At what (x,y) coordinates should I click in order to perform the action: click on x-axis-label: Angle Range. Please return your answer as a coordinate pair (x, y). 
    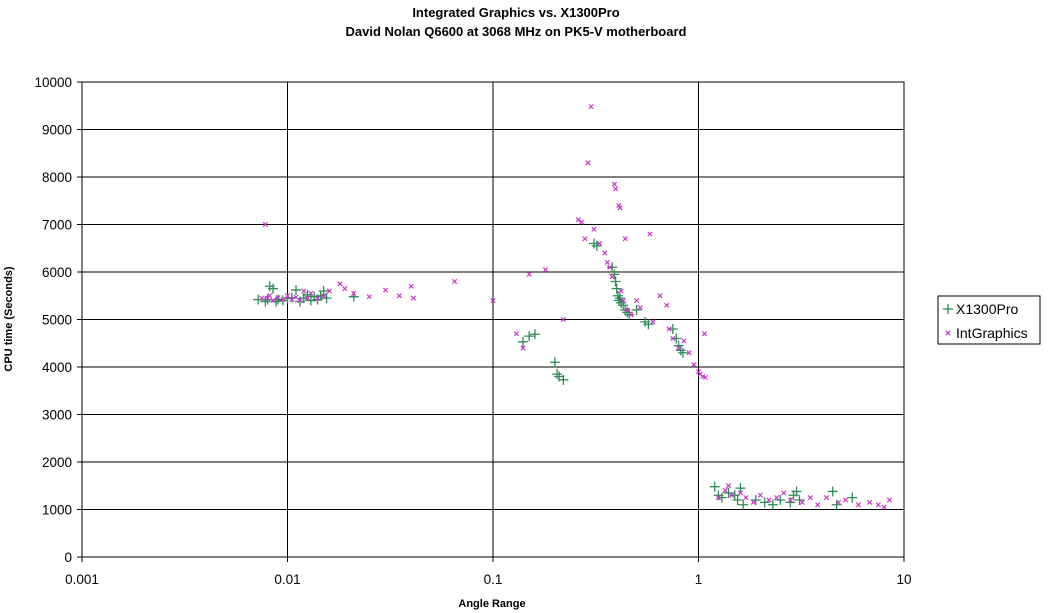
    Looking at the image, I should click on (491, 604).